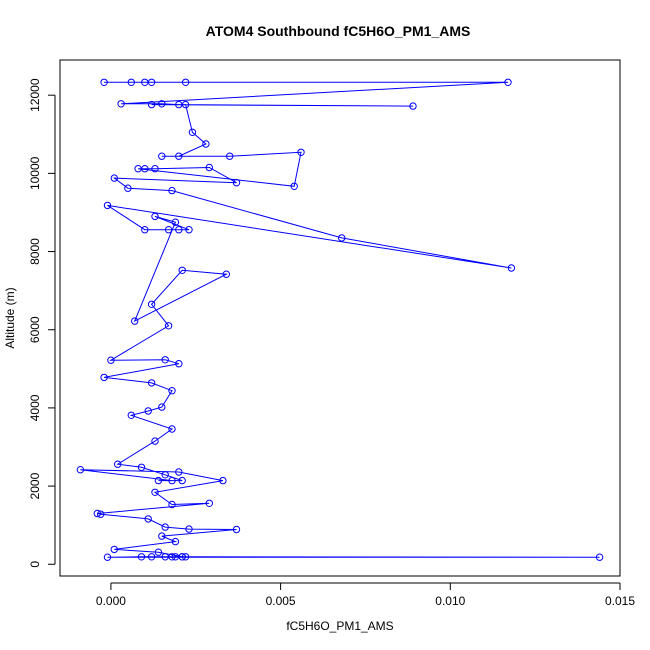 The image size is (650, 650). What do you see at coordinates (35, 407) in the screenshot?
I see `y-tick-label: 4000` at bounding box center [35, 407].